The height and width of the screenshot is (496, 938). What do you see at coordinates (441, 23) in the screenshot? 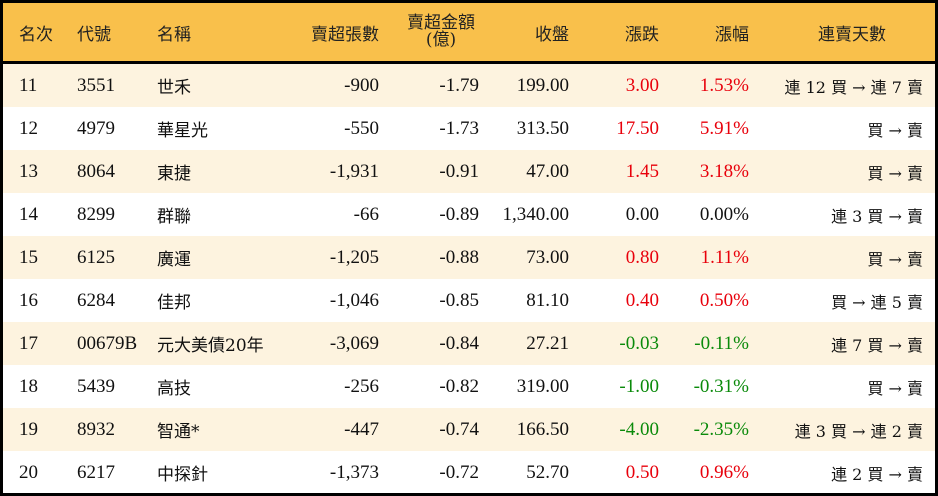
I see `header-net-sell-amount-line1: 賣超金額` at bounding box center [441, 23].